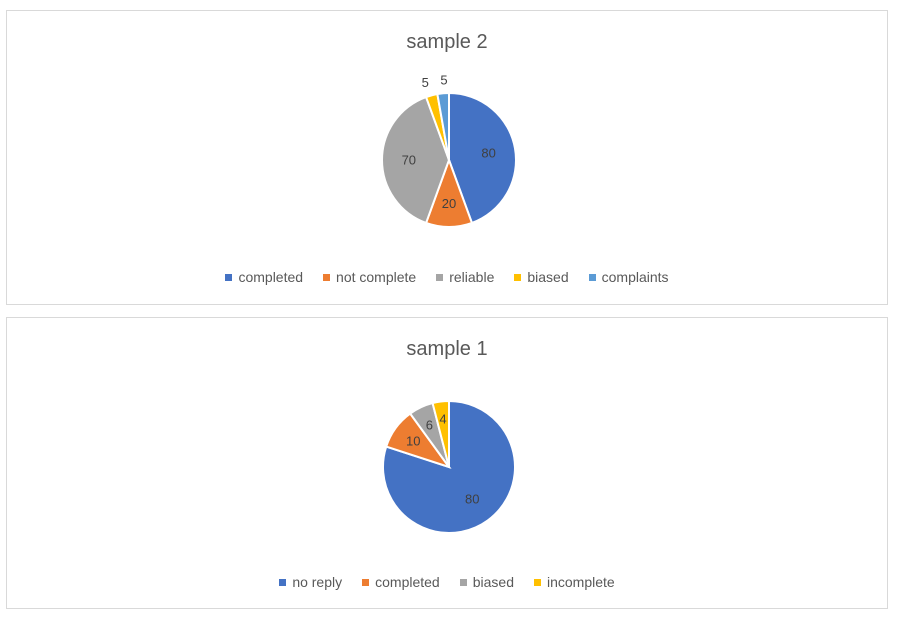 Image resolution: width=902 pixels, height=617 pixels. Describe the element at coordinates (447, 582) in the screenshot. I see `legend-sample-1: no reply completed biased incomplete` at that location.